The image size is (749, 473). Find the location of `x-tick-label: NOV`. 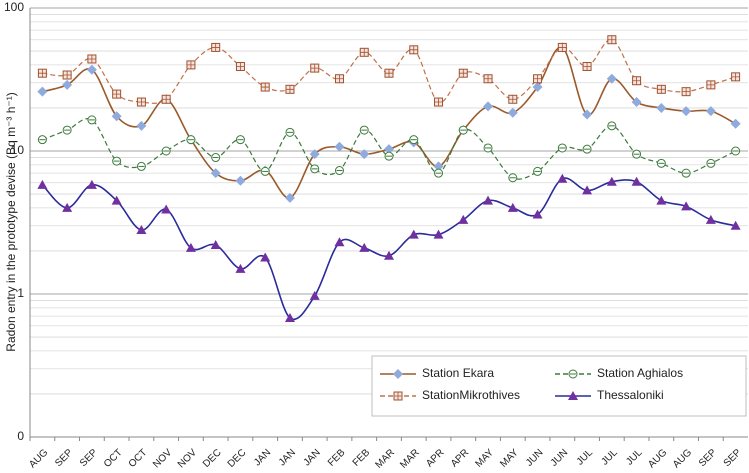

x-tick-label: NOV is located at coordinates (162, 458).